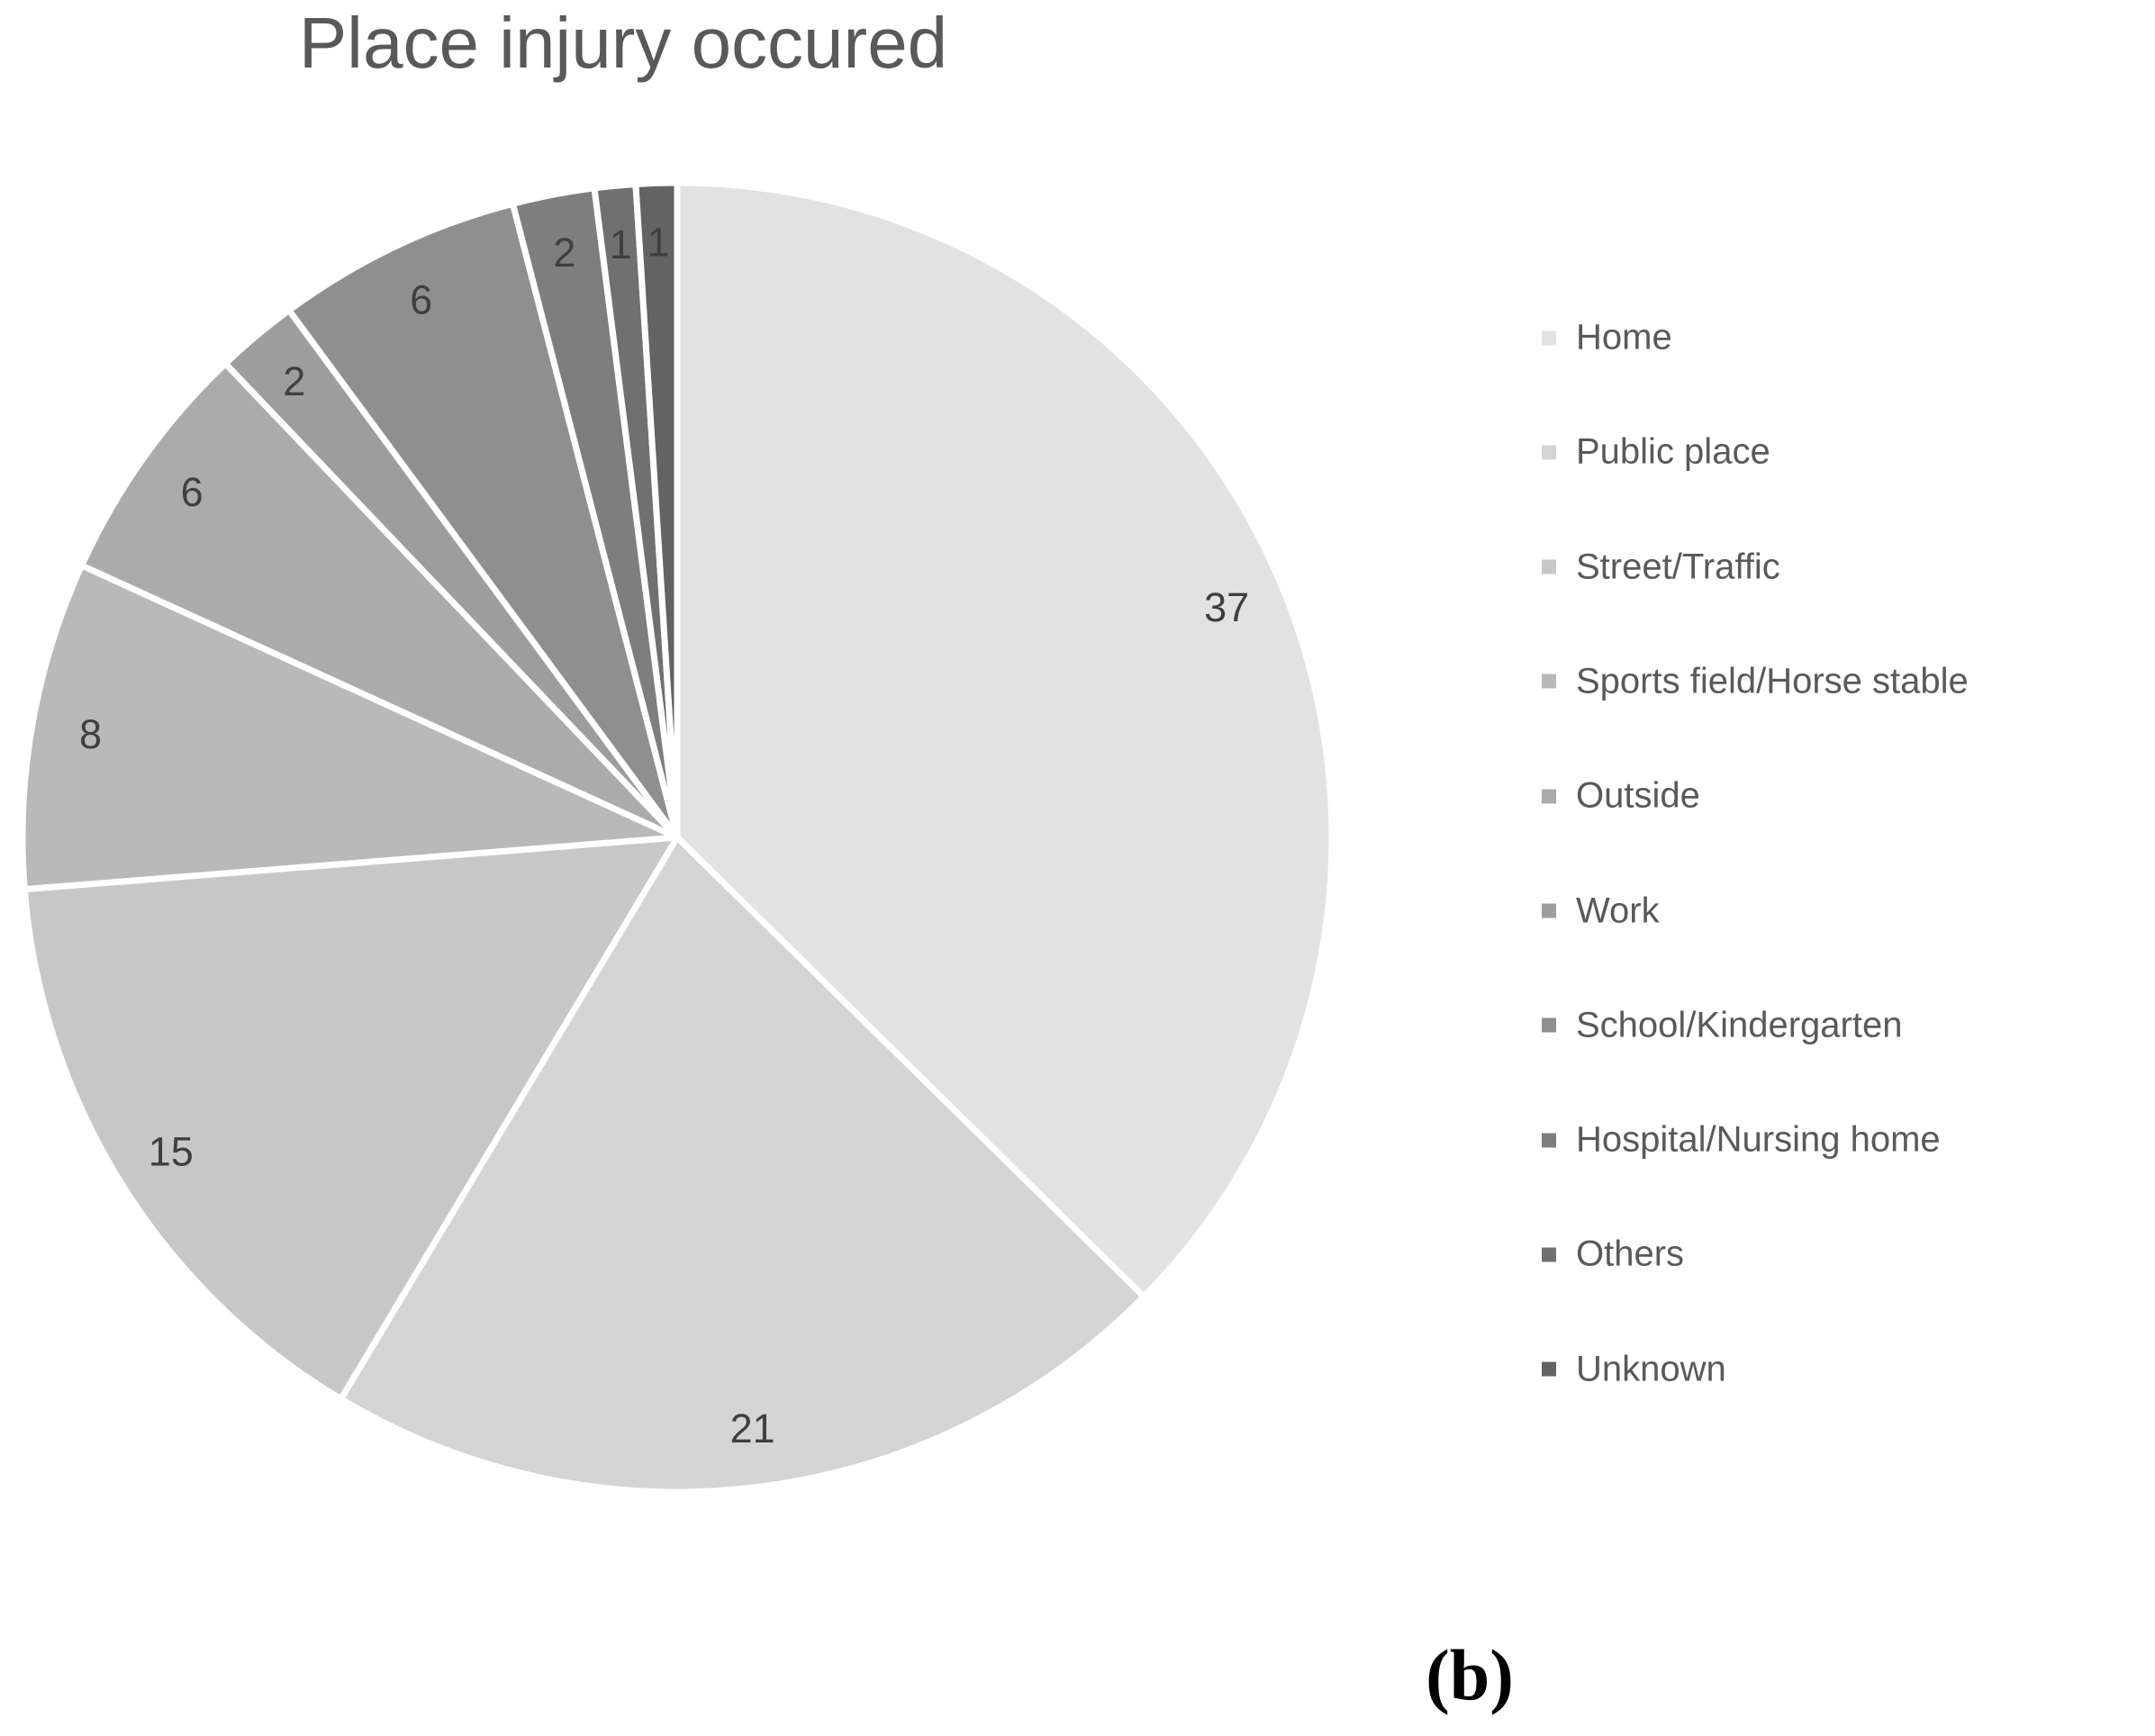 The image size is (2155, 1736). What do you see at coordinates (564, 253) in the screenshot?
I see `pie-slice-label-hospital-nursing-home: 2` at bounding box center [564, 253].